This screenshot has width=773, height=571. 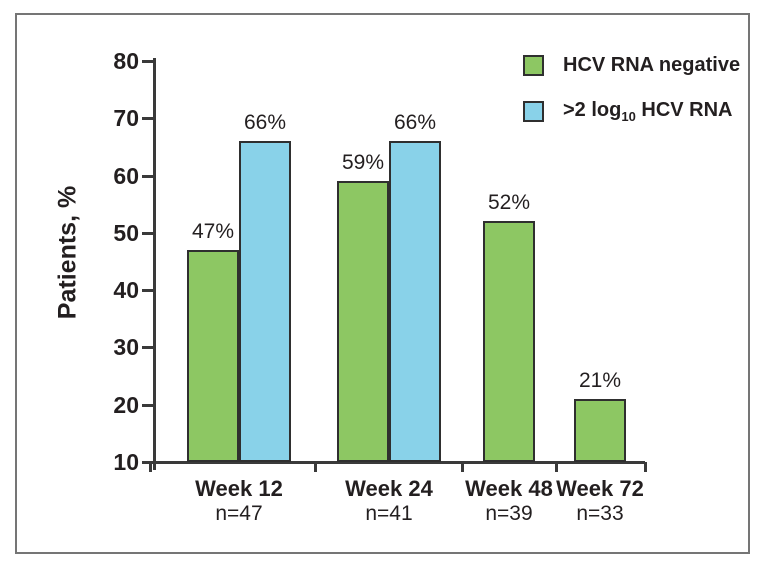 I want to click on y-tick-label-70: 70, so click(x=126, y=118).